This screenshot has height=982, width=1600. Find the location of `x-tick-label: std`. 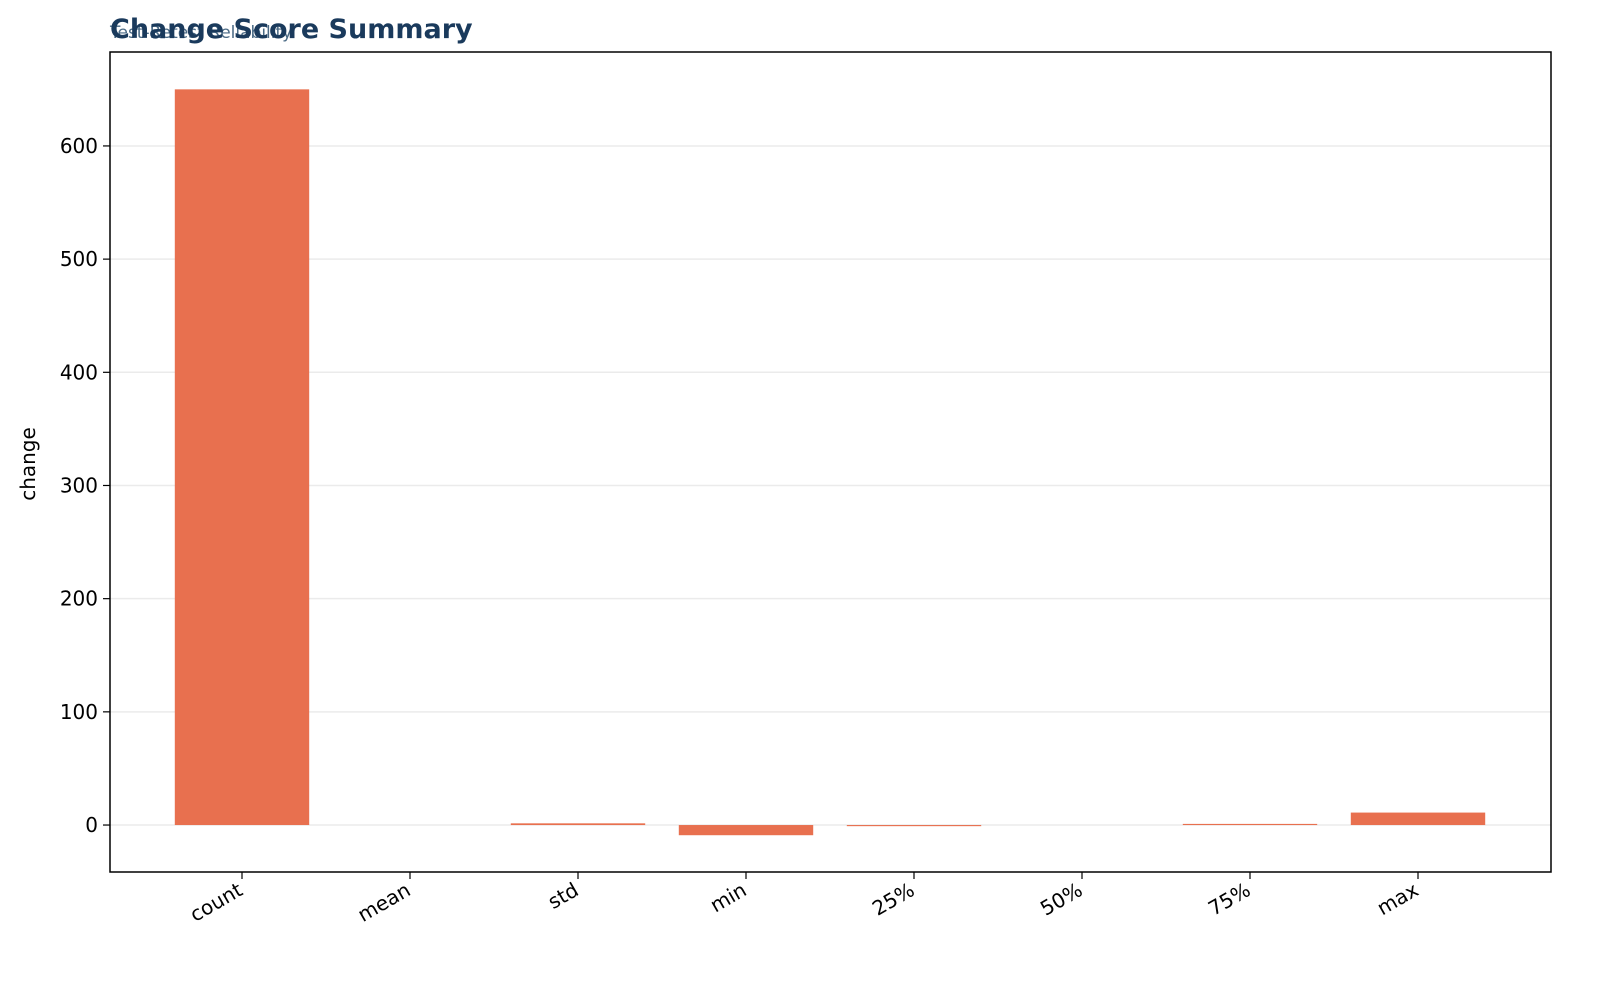

x-tick-label: std is located at coordinates (563, 896).